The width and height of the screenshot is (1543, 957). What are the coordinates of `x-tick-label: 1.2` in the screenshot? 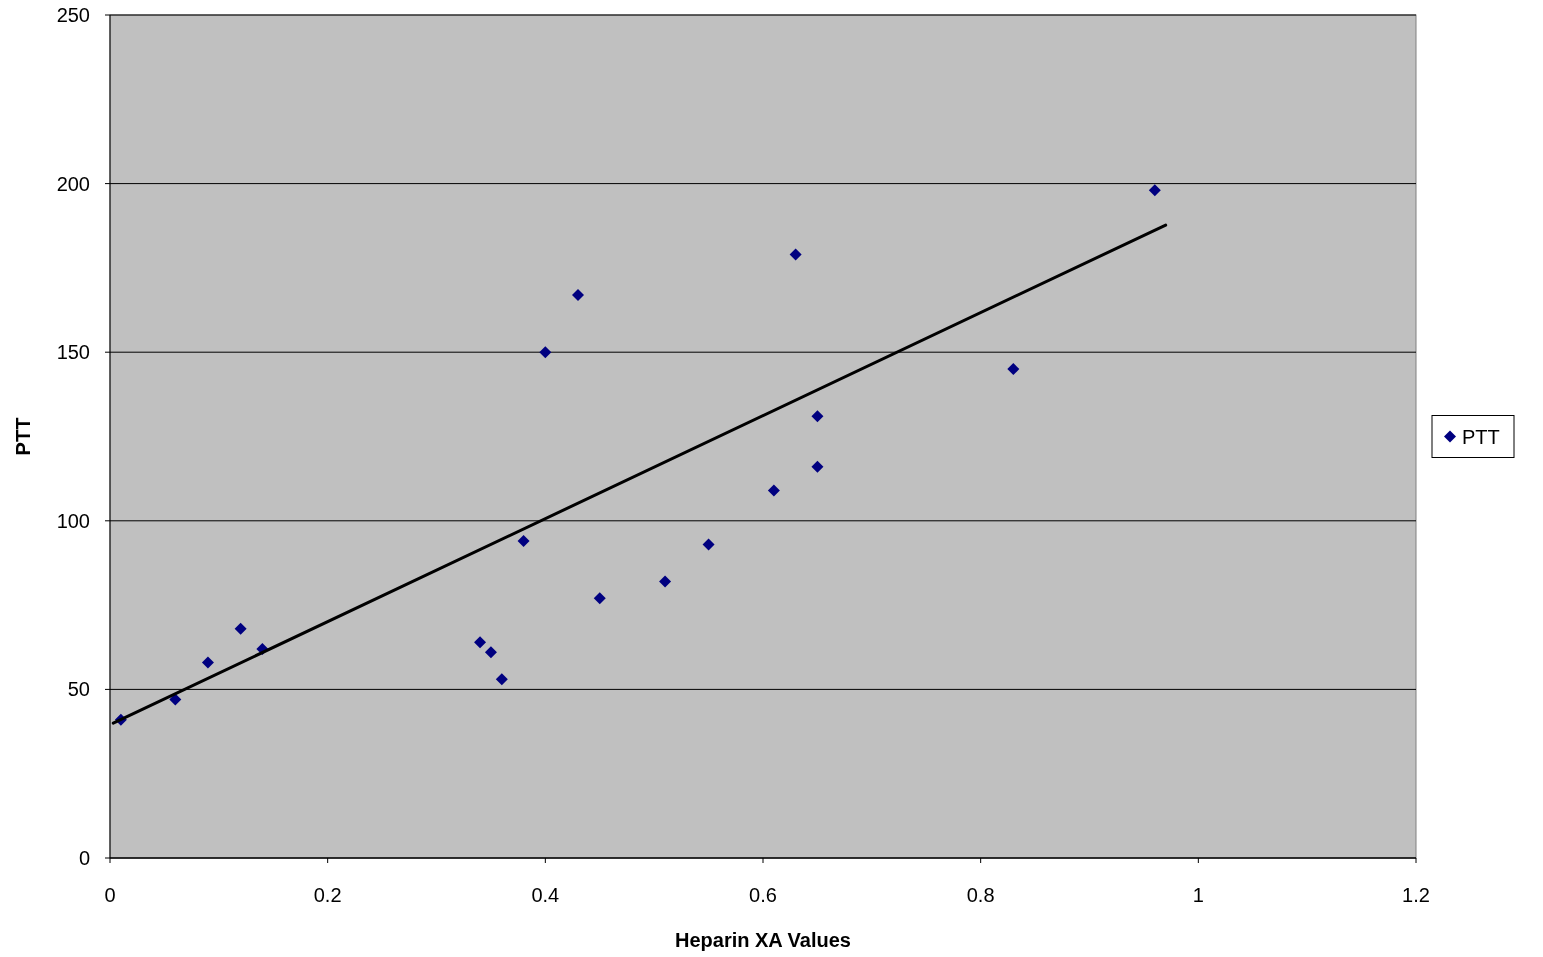 It's located at (1416, 895).